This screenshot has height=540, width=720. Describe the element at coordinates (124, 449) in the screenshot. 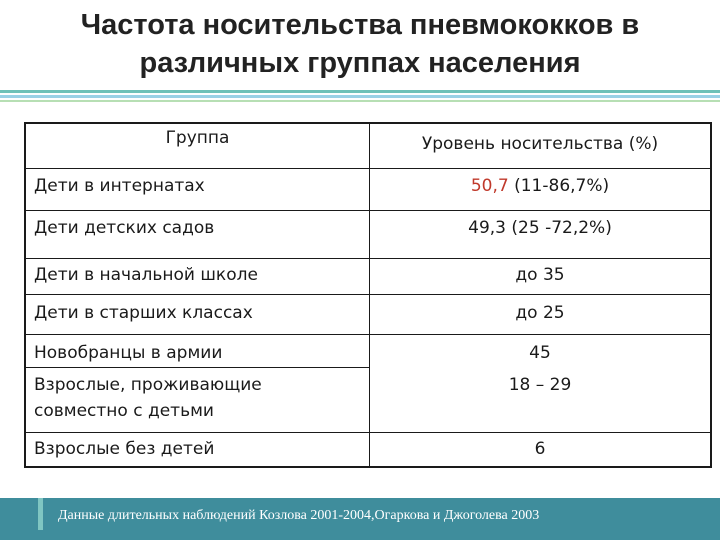

I see `row-7-group: Взрослые без детей` at that location.